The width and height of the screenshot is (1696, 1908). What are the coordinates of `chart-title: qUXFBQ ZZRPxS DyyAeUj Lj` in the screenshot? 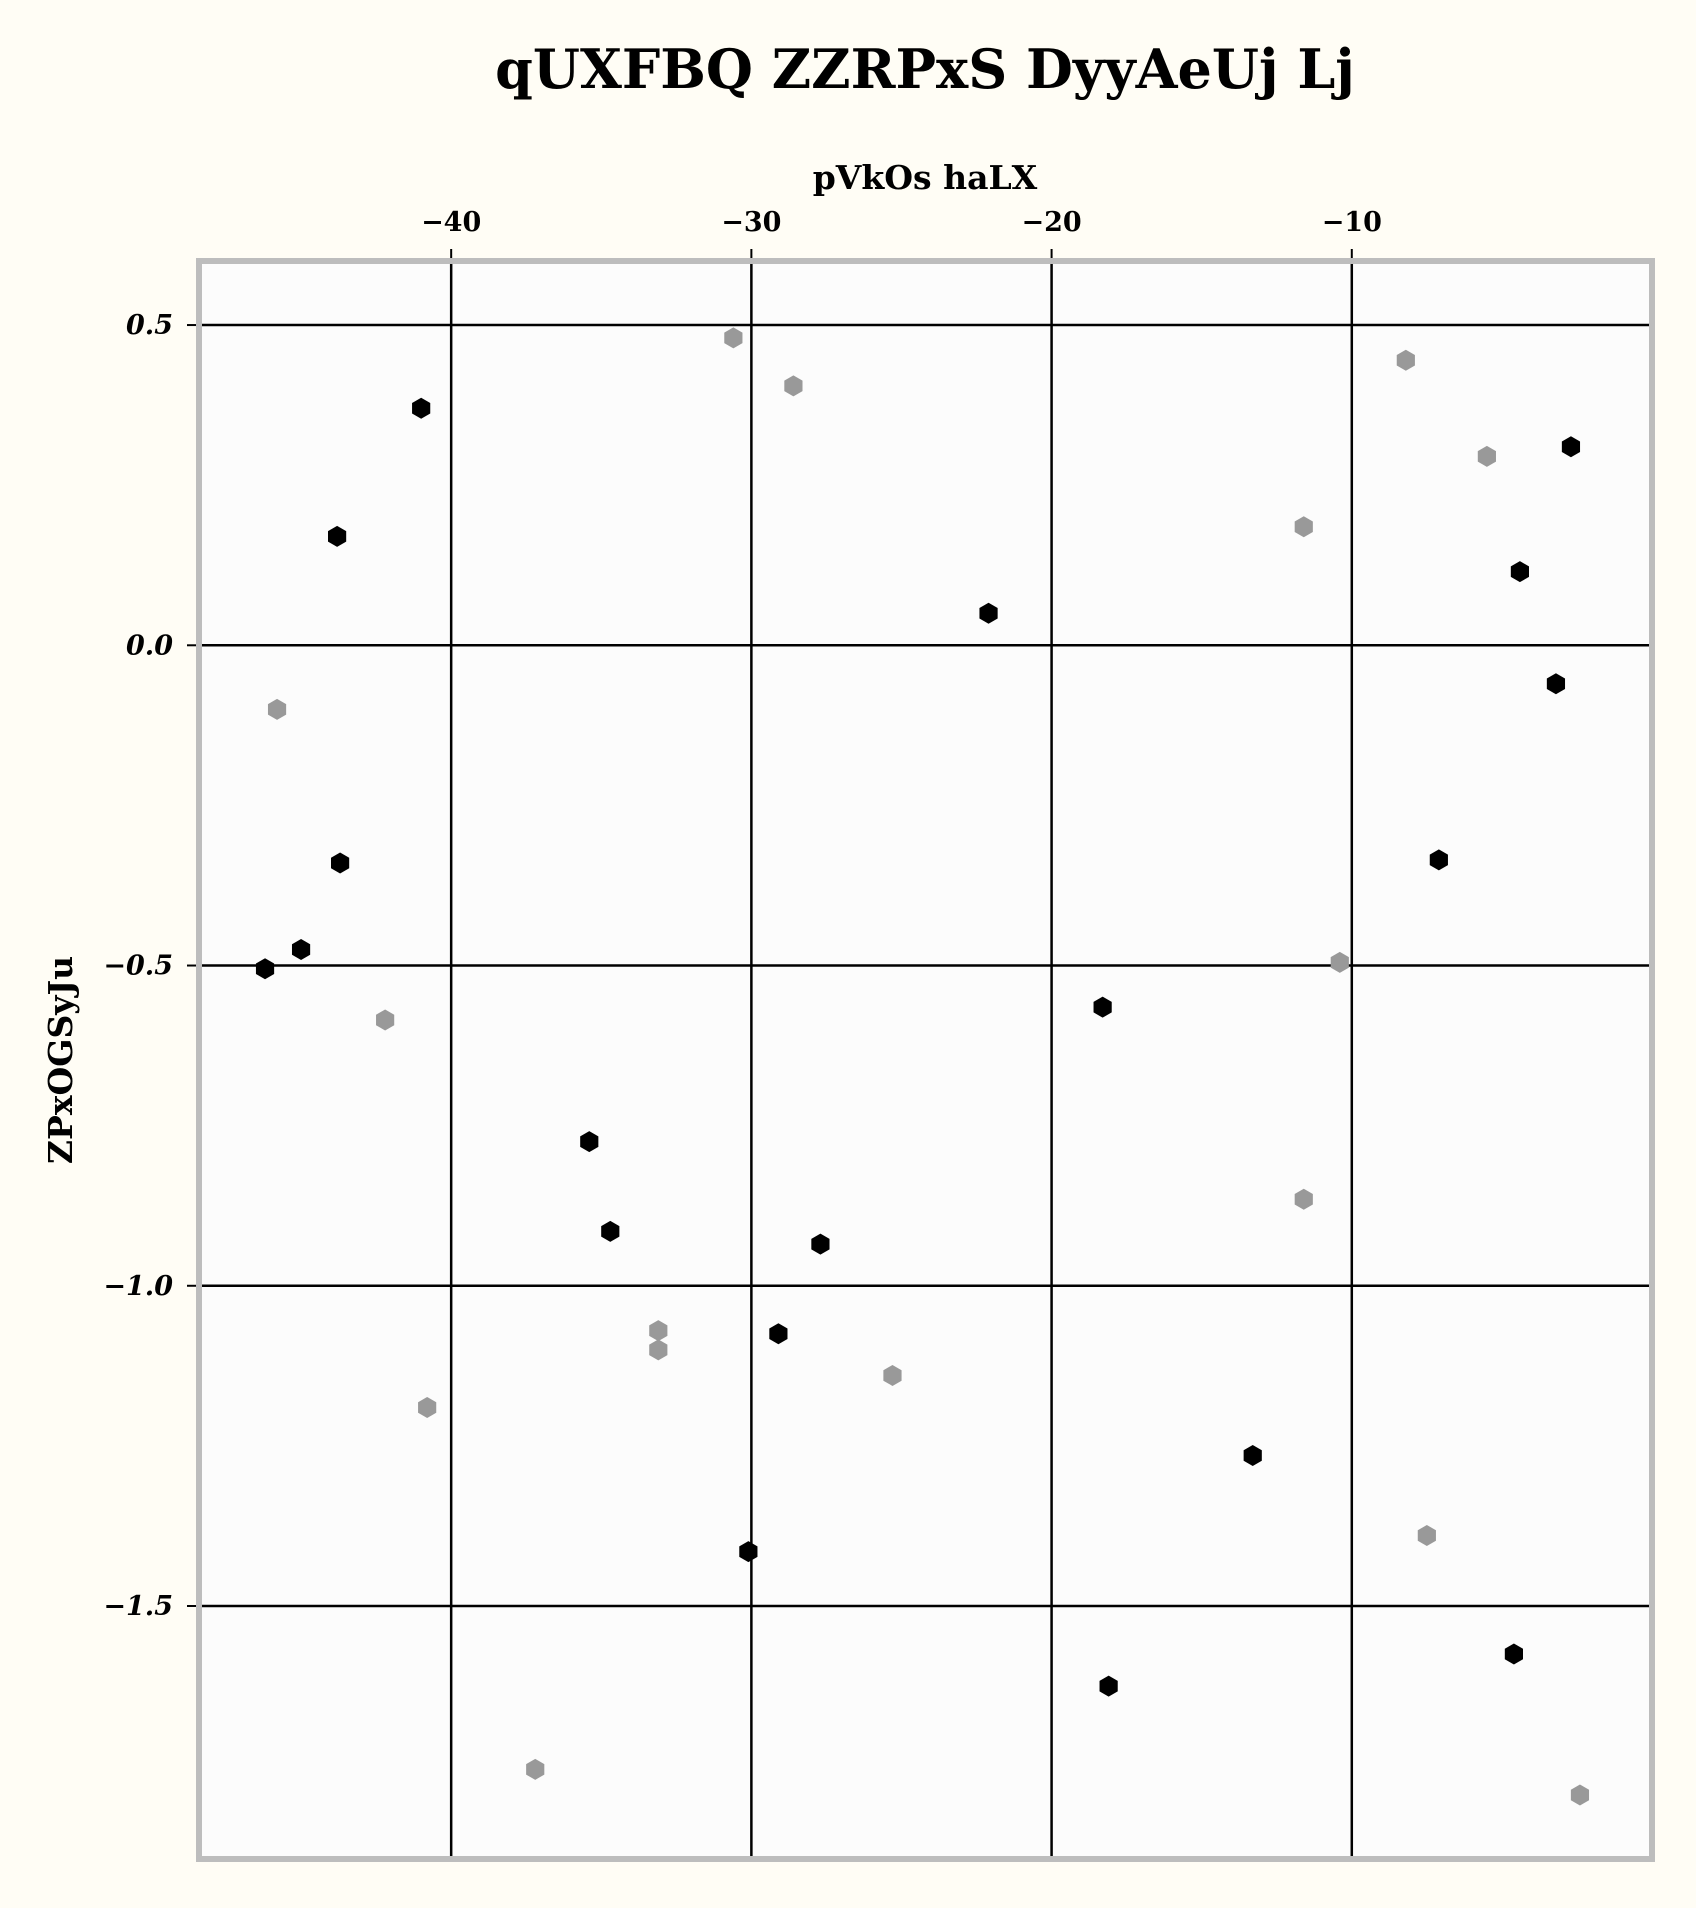 It's located at (925, 69).